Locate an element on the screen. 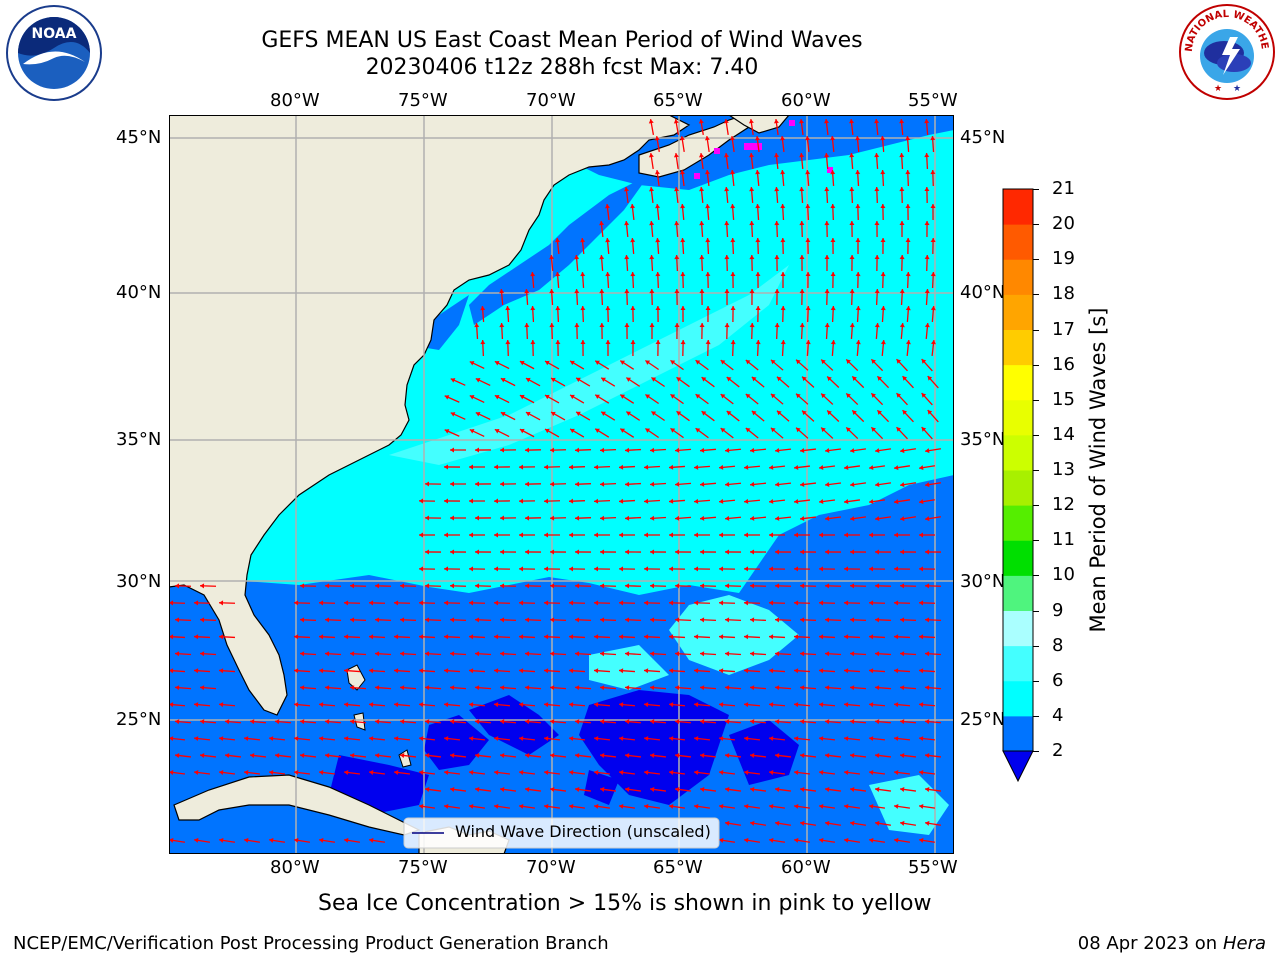  colorbar is located at coordinates (1020, 486).